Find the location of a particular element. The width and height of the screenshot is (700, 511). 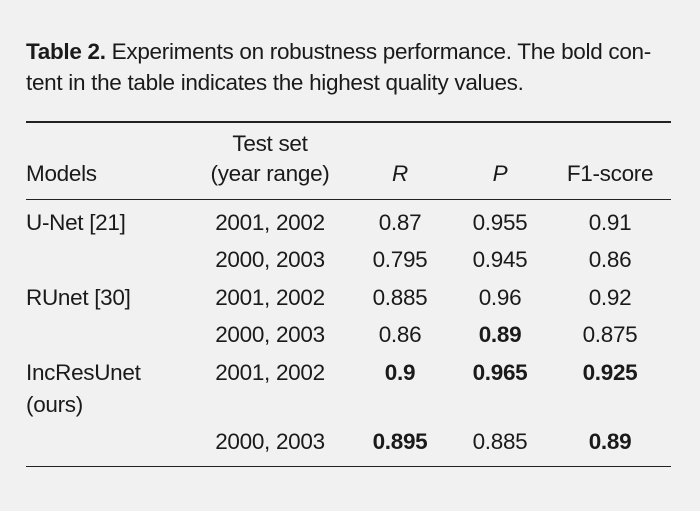

row-1-r: 0.795 is located at coordinates (400, 259).